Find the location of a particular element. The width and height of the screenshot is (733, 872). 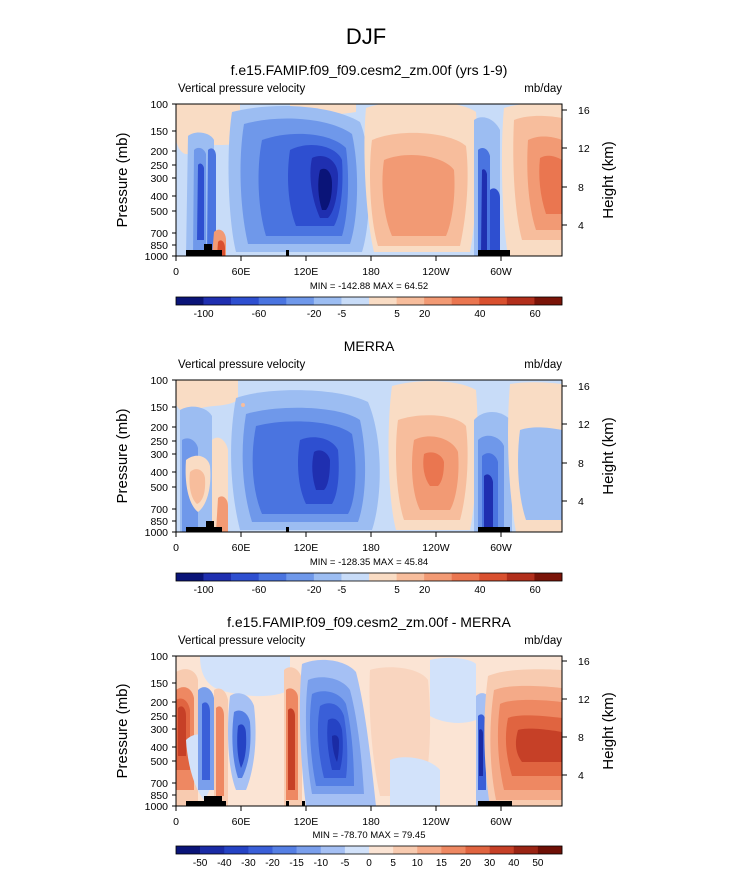

colorbar-label: -20 is located at coordinates (314, 590).